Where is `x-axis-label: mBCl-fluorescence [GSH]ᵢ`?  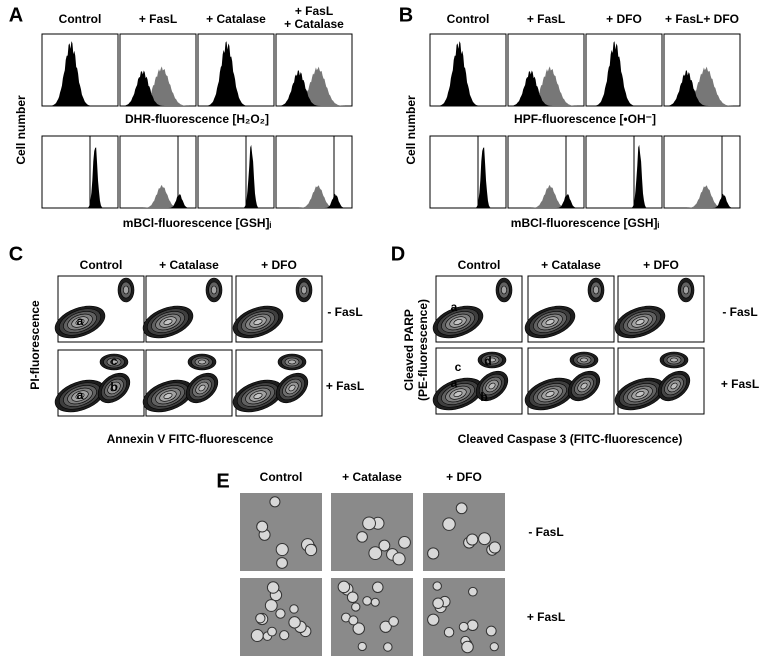
x-axis-label: mBCl-fluorescence [GSH]ᵢ is located at coordinates (585, 223).